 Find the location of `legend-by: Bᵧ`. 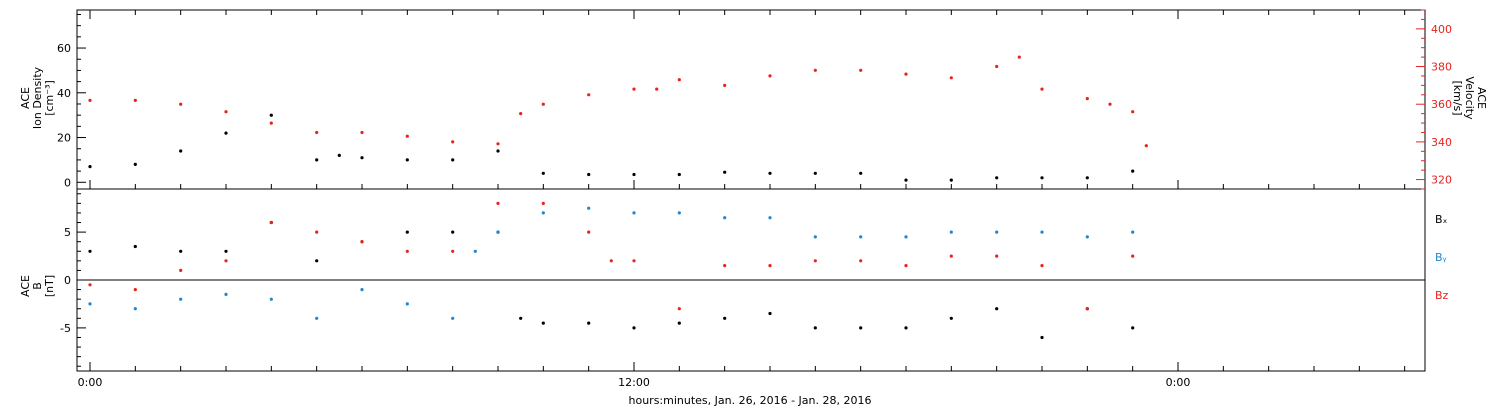

legend-by: Bᵧ is located at coordinates (1441, 257).